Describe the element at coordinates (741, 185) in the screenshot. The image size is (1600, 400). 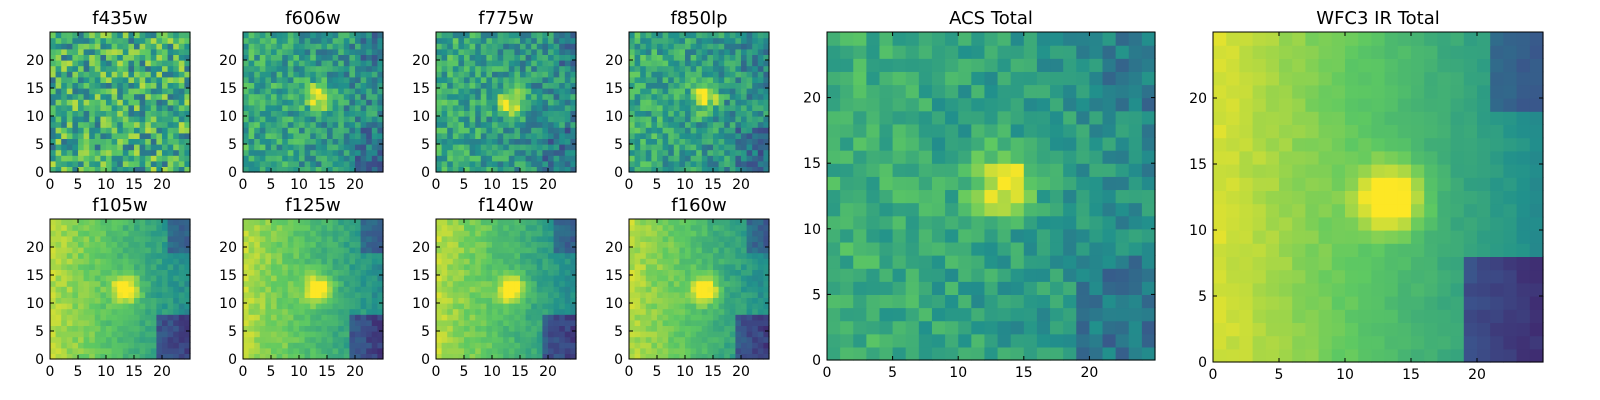
I see `x-tick-label: 20` at that location.